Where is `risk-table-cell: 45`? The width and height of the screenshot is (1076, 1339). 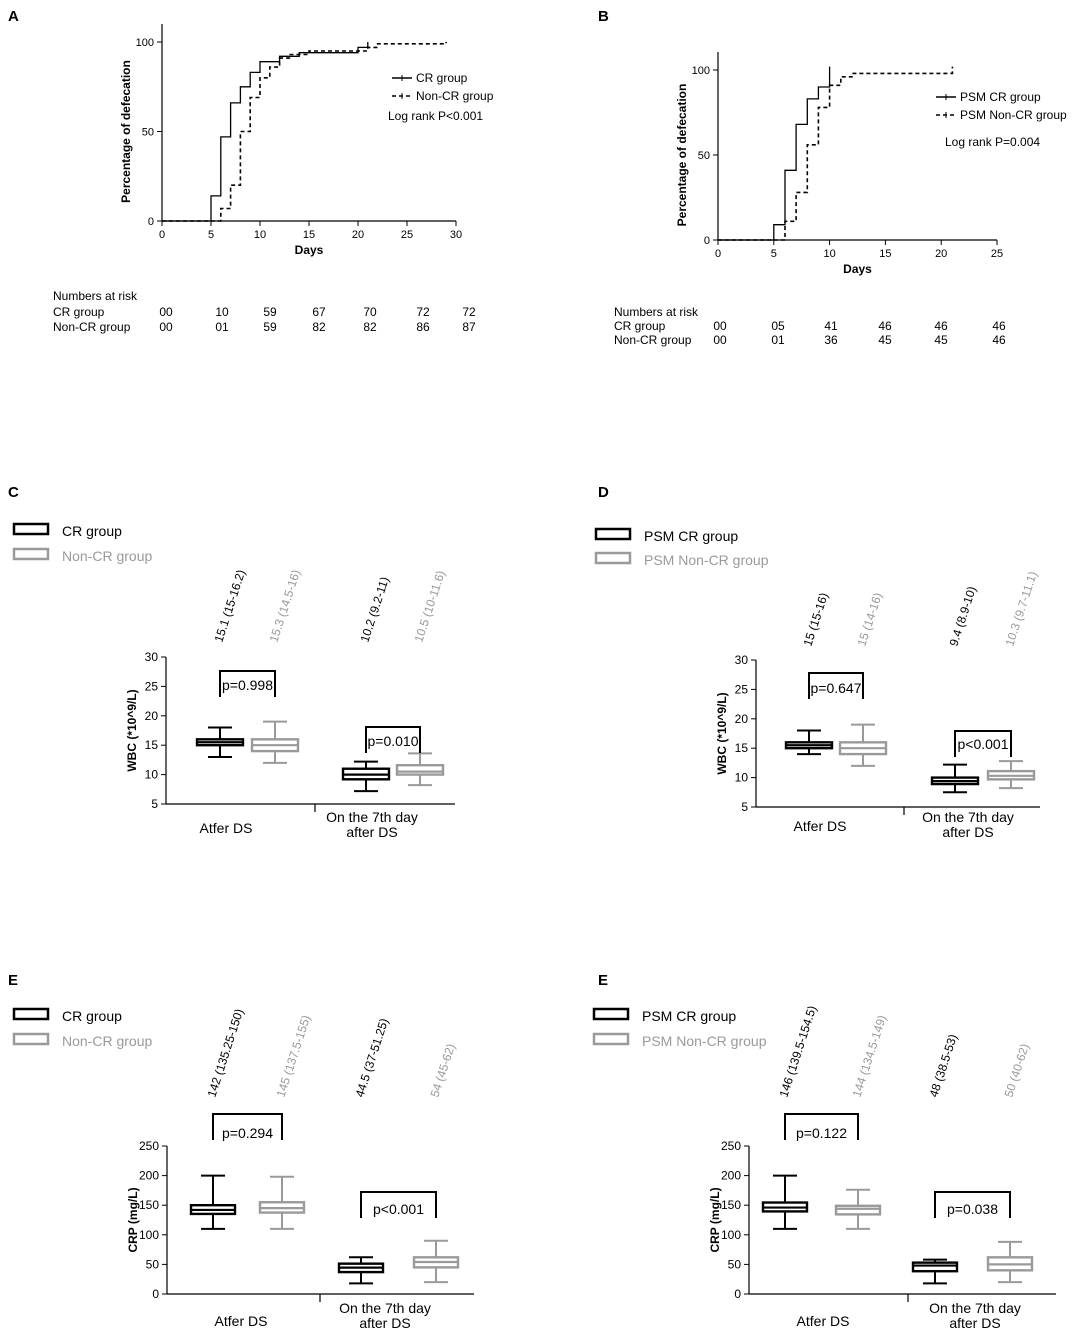
risk-table-cell: 45 is located at coordinates (941, 340).